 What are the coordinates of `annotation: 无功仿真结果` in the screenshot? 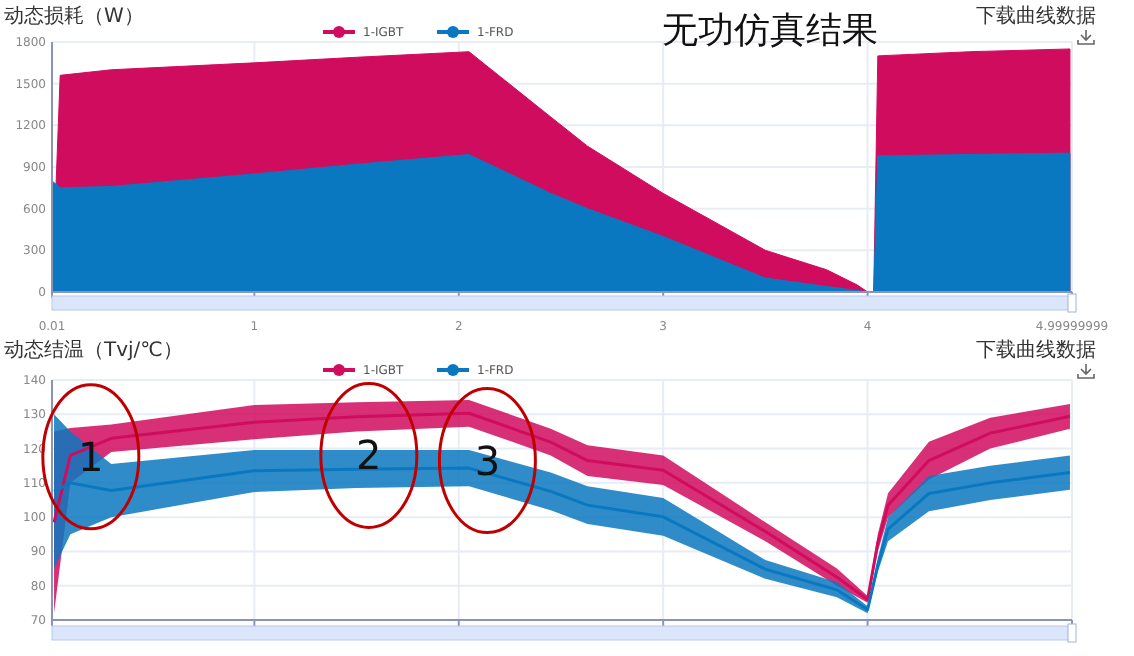 It's located at (770, 31).